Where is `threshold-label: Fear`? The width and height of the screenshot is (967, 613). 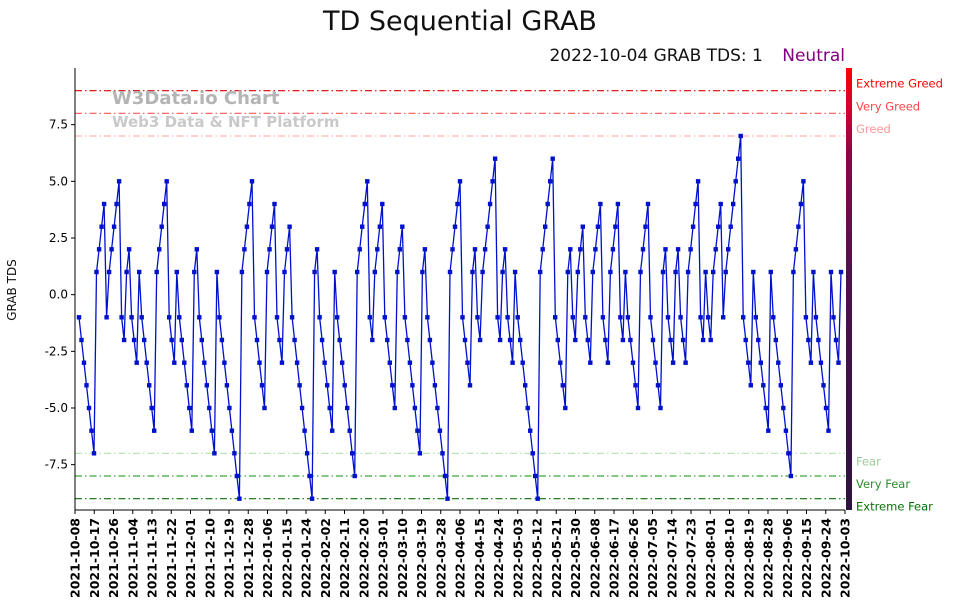 threshold-label: Fear is located at coordinates (868, 461).